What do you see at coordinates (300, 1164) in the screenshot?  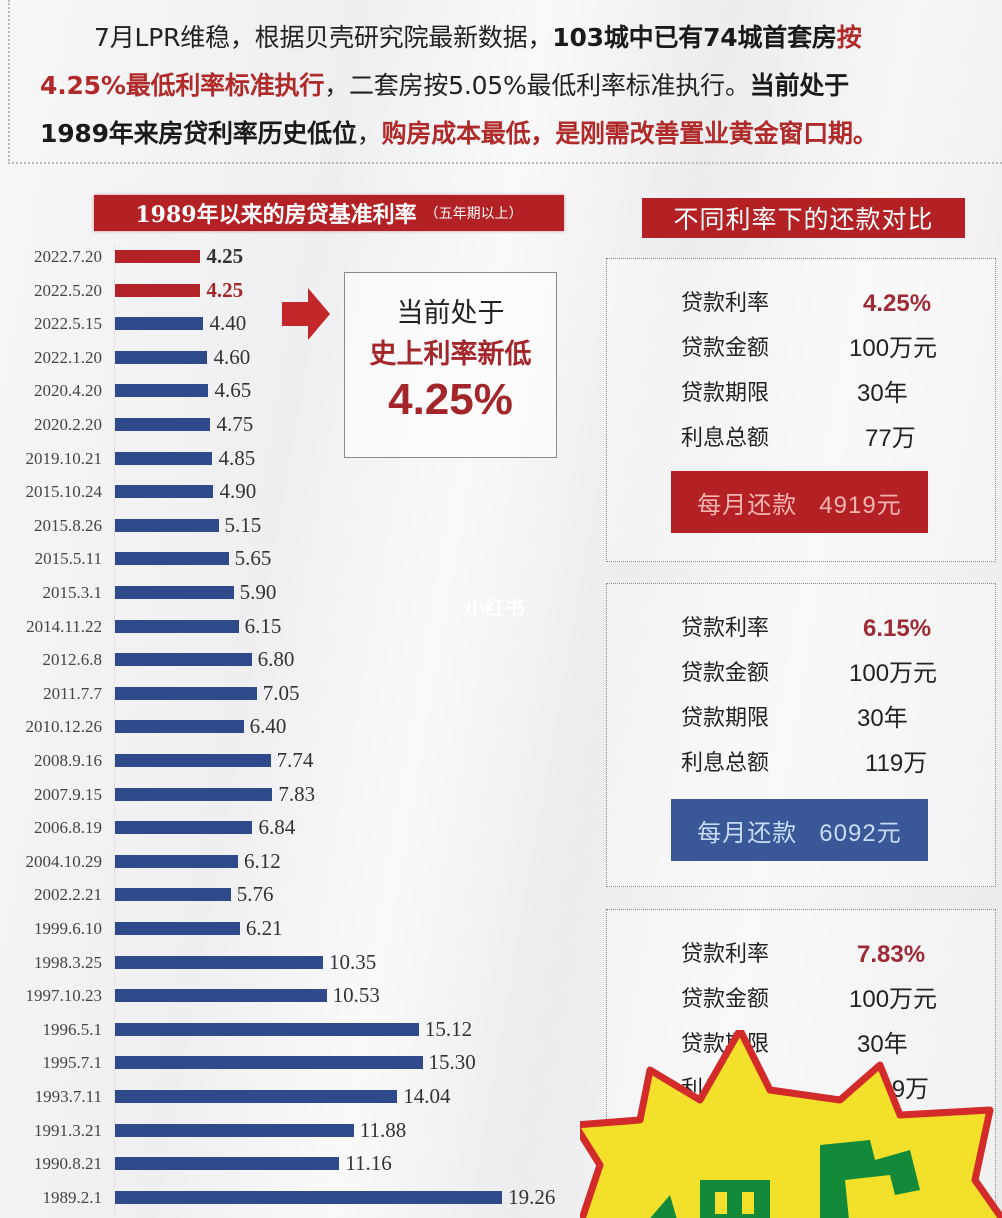 I see `bar-row: 1990.8.21 11.16` at bounding box center [300, 1164].